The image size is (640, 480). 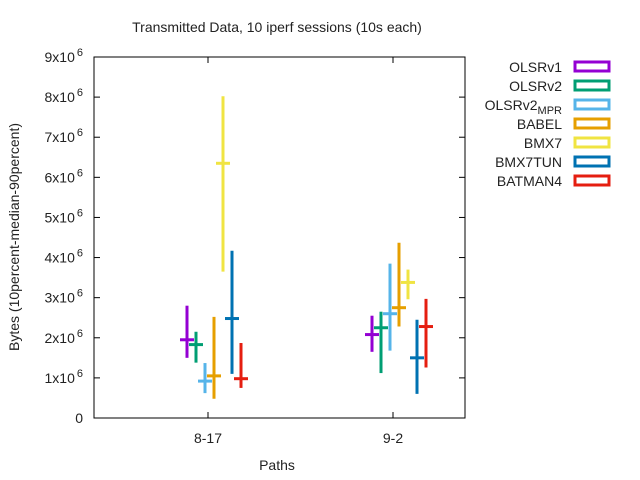 What do you see at coordinates (64, 216) in the screenshot?
I see `y-tick-label: 5x10 6` at bounding box center [64, 216].